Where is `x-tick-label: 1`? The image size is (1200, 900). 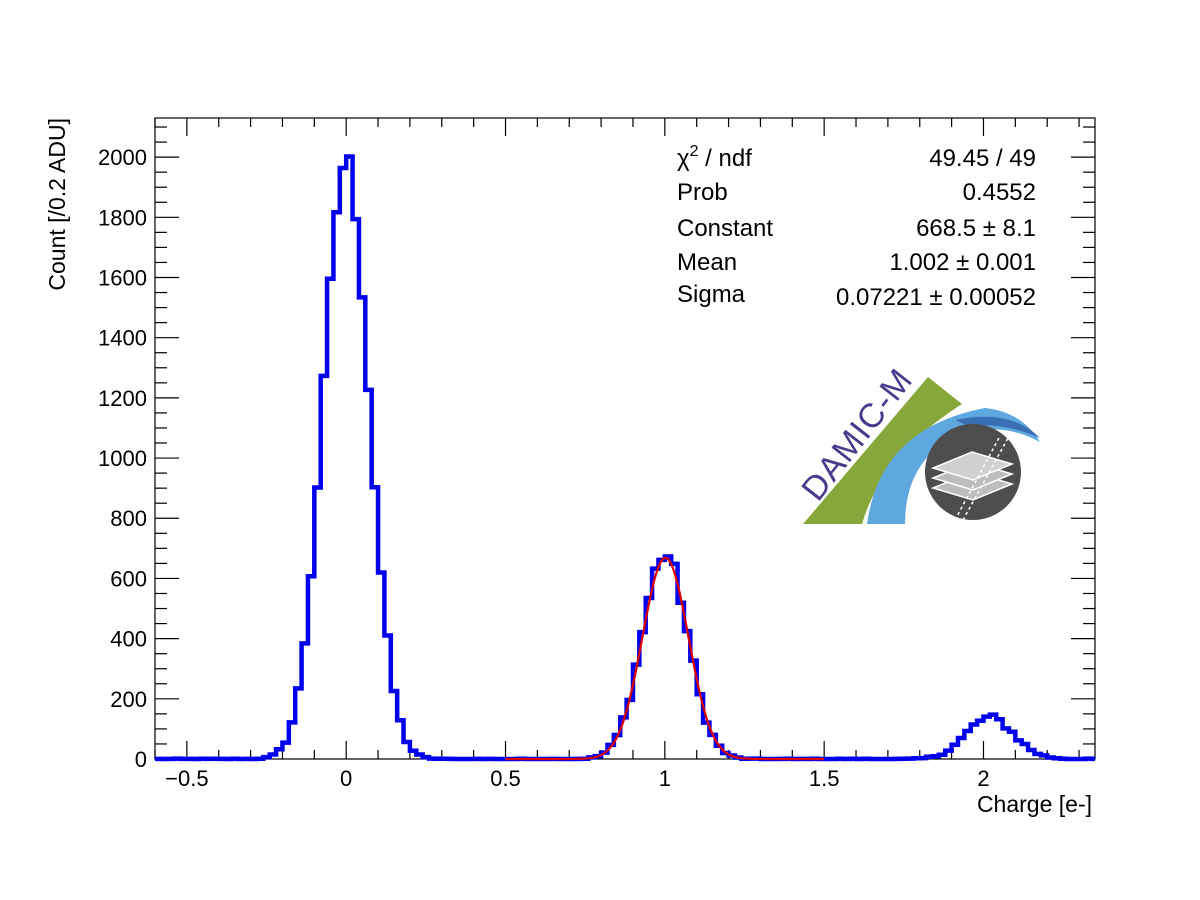
x-tick-label: 1 is located at coordinates (665, 778).